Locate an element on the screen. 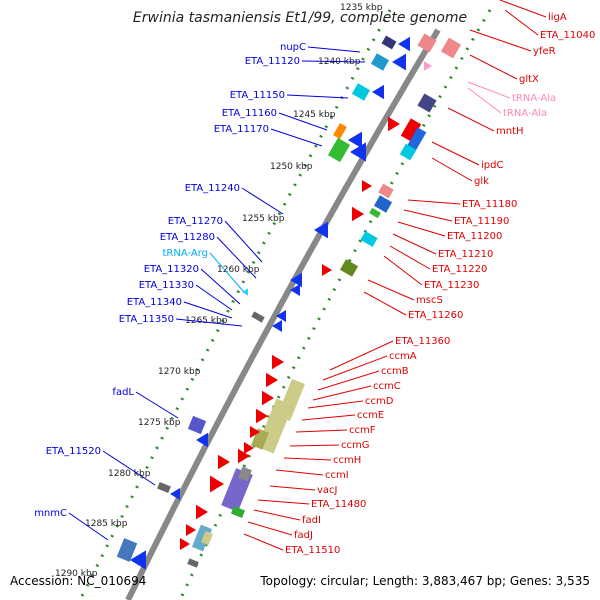 This screenshot has width=600, height=600. kbp-tick-label: 1255 kbp is located at coordinates (263, 219).